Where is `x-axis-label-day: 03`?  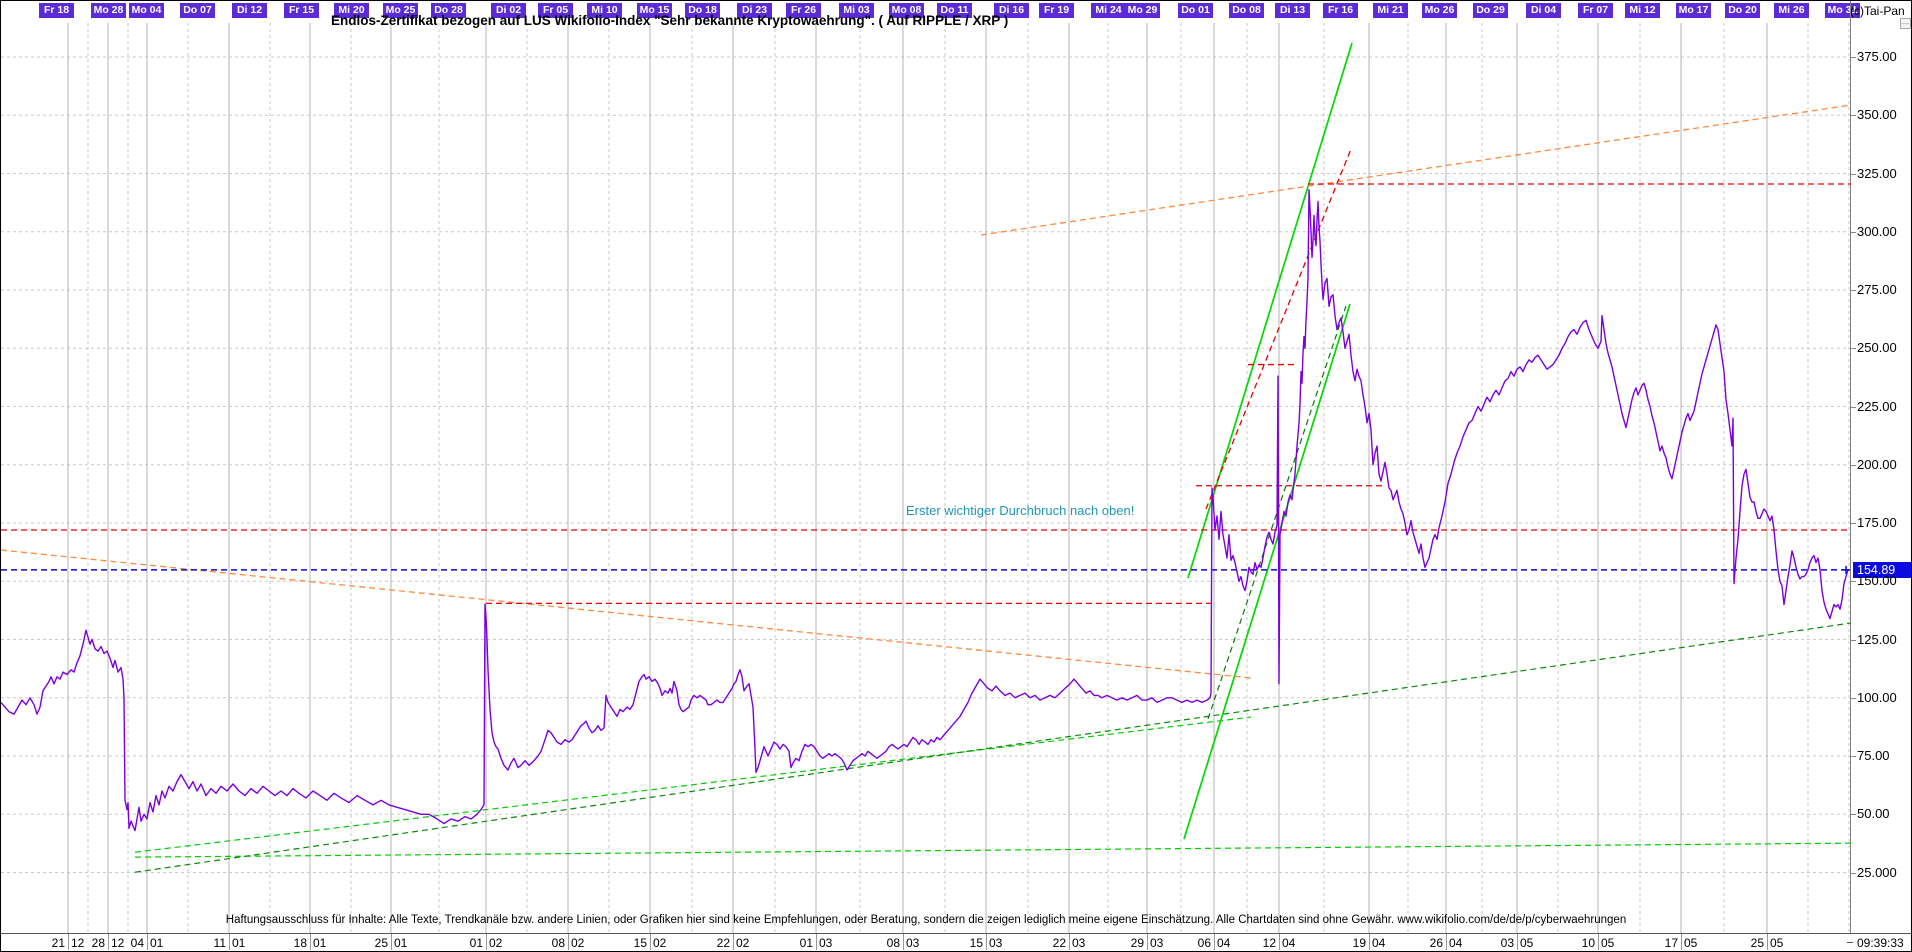 x-axis-label-day: 03 is located at coordinates (1507, 943).